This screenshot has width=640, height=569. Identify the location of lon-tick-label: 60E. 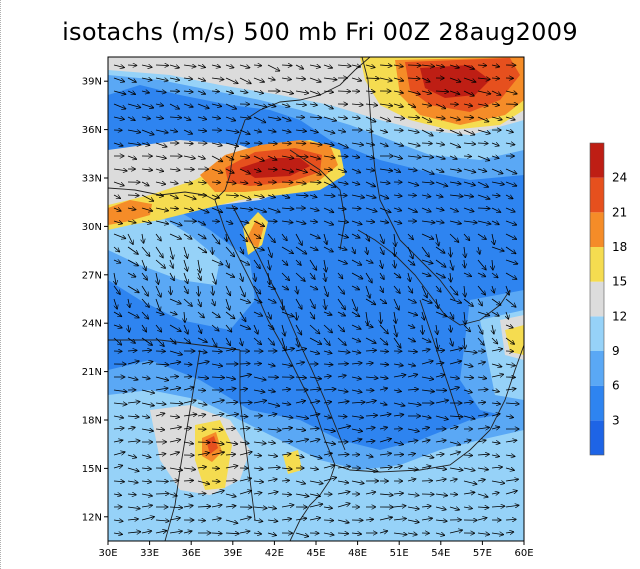
(523, 553).